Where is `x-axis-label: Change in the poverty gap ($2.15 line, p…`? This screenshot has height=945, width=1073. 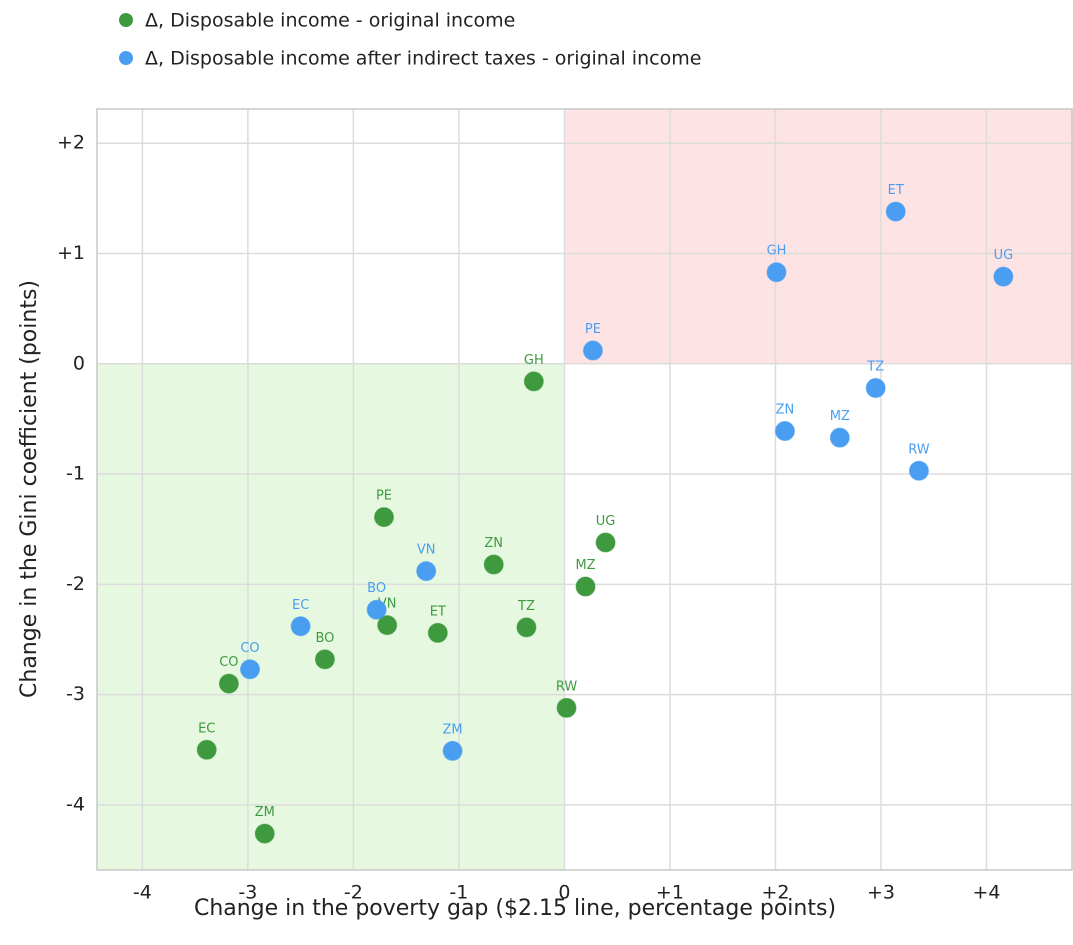
x-axis-label: Change in the poverty gap ($2.15 line, p… is located at coordinates (515, 908).